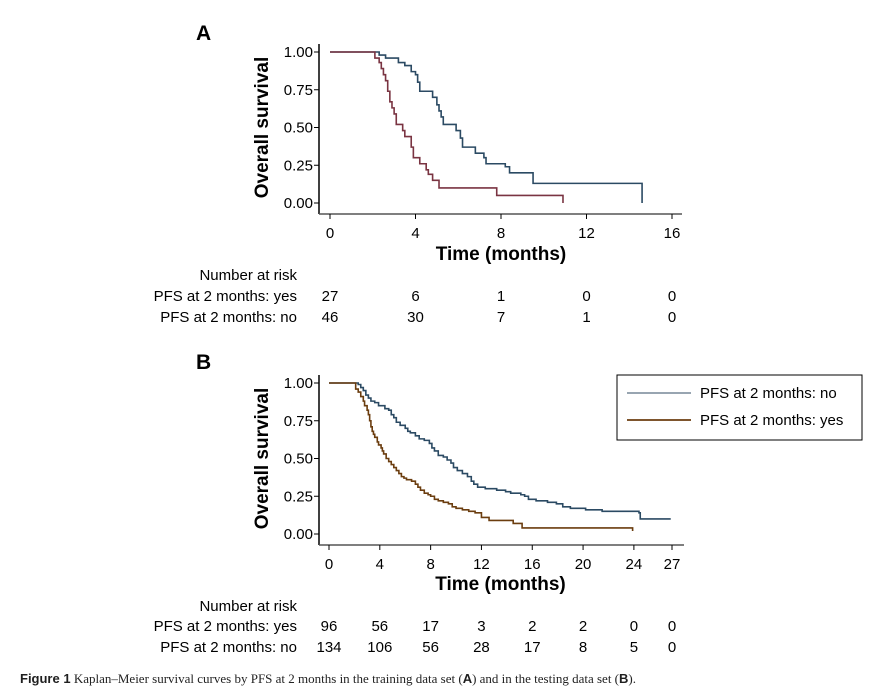 This screenshot has height=692, width=871. What do you see at coordinates (415, 296) in the screenshot?
I see `risk-count: 6` at bounding box center [415, 296].